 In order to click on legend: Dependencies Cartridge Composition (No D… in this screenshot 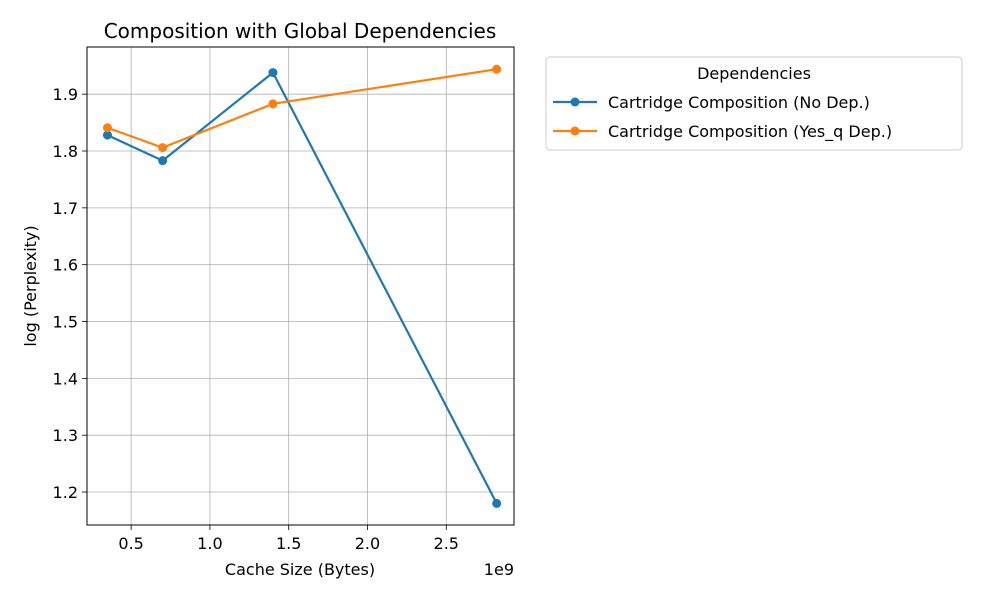, I will do `click(754, 103)`.